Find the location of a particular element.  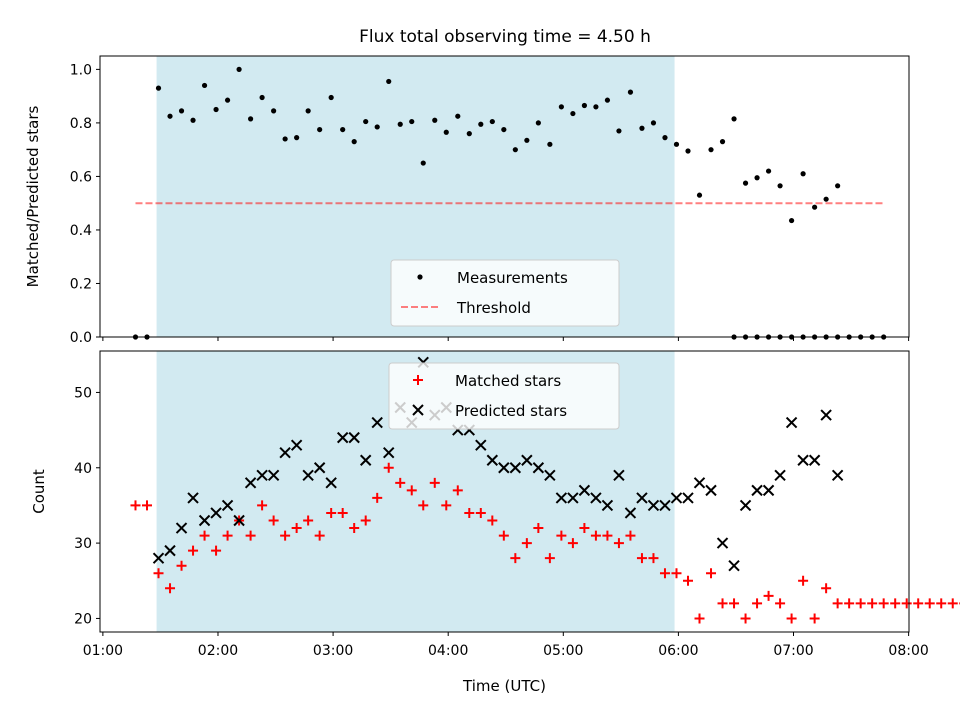

y-tick-label: 40 is located at coordinates (83, 469).